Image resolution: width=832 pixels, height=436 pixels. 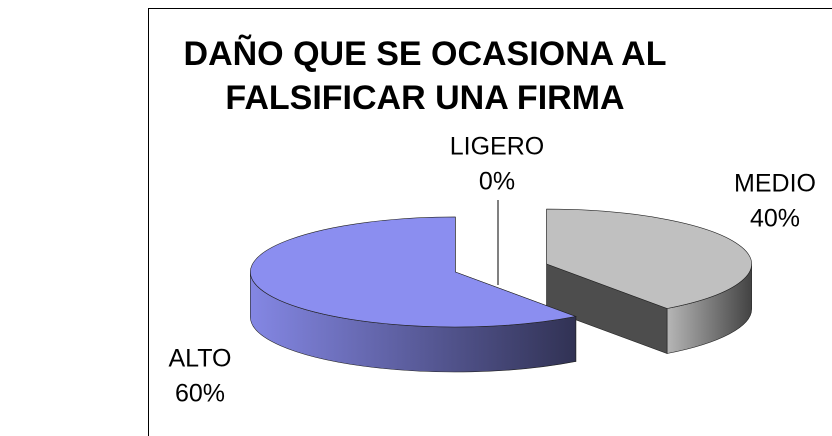 What do you see at coordinates (775, 184) in the screenshot?
I see `slice-label: MEDIO` at bounding box center [775, 184].